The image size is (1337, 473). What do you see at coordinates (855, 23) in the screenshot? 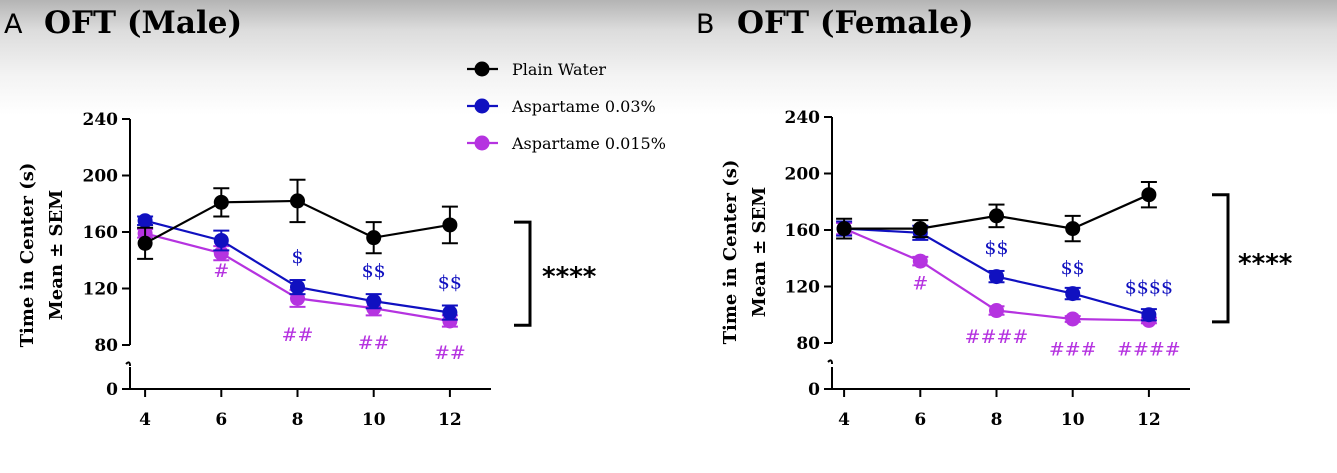
I see `chart-title: OFT (Female)` at bounding box center [855, 23].